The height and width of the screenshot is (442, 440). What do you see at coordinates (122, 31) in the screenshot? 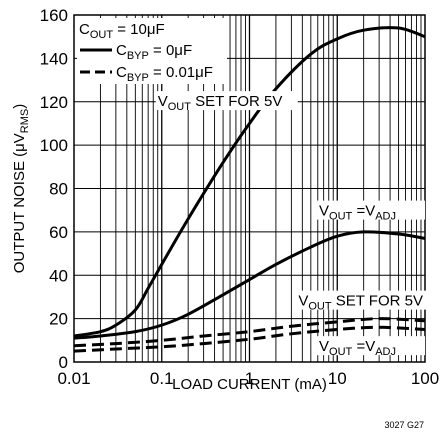
I see `legend-title: COUT = 10μF` at bounding box center [122, 31].